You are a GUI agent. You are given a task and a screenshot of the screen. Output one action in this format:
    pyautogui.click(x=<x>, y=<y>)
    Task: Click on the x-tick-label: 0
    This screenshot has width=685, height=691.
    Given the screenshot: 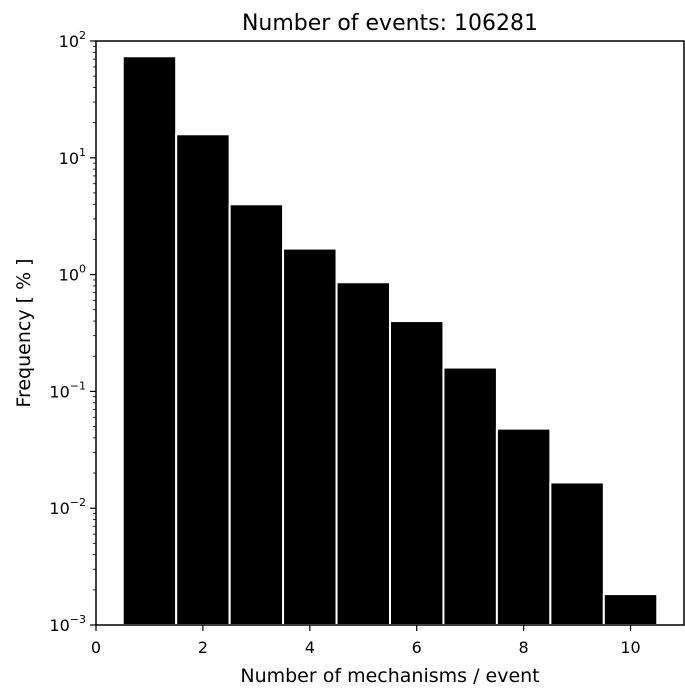 What is the action you would take?
    pyautogui.click(x=96, y=647)
    